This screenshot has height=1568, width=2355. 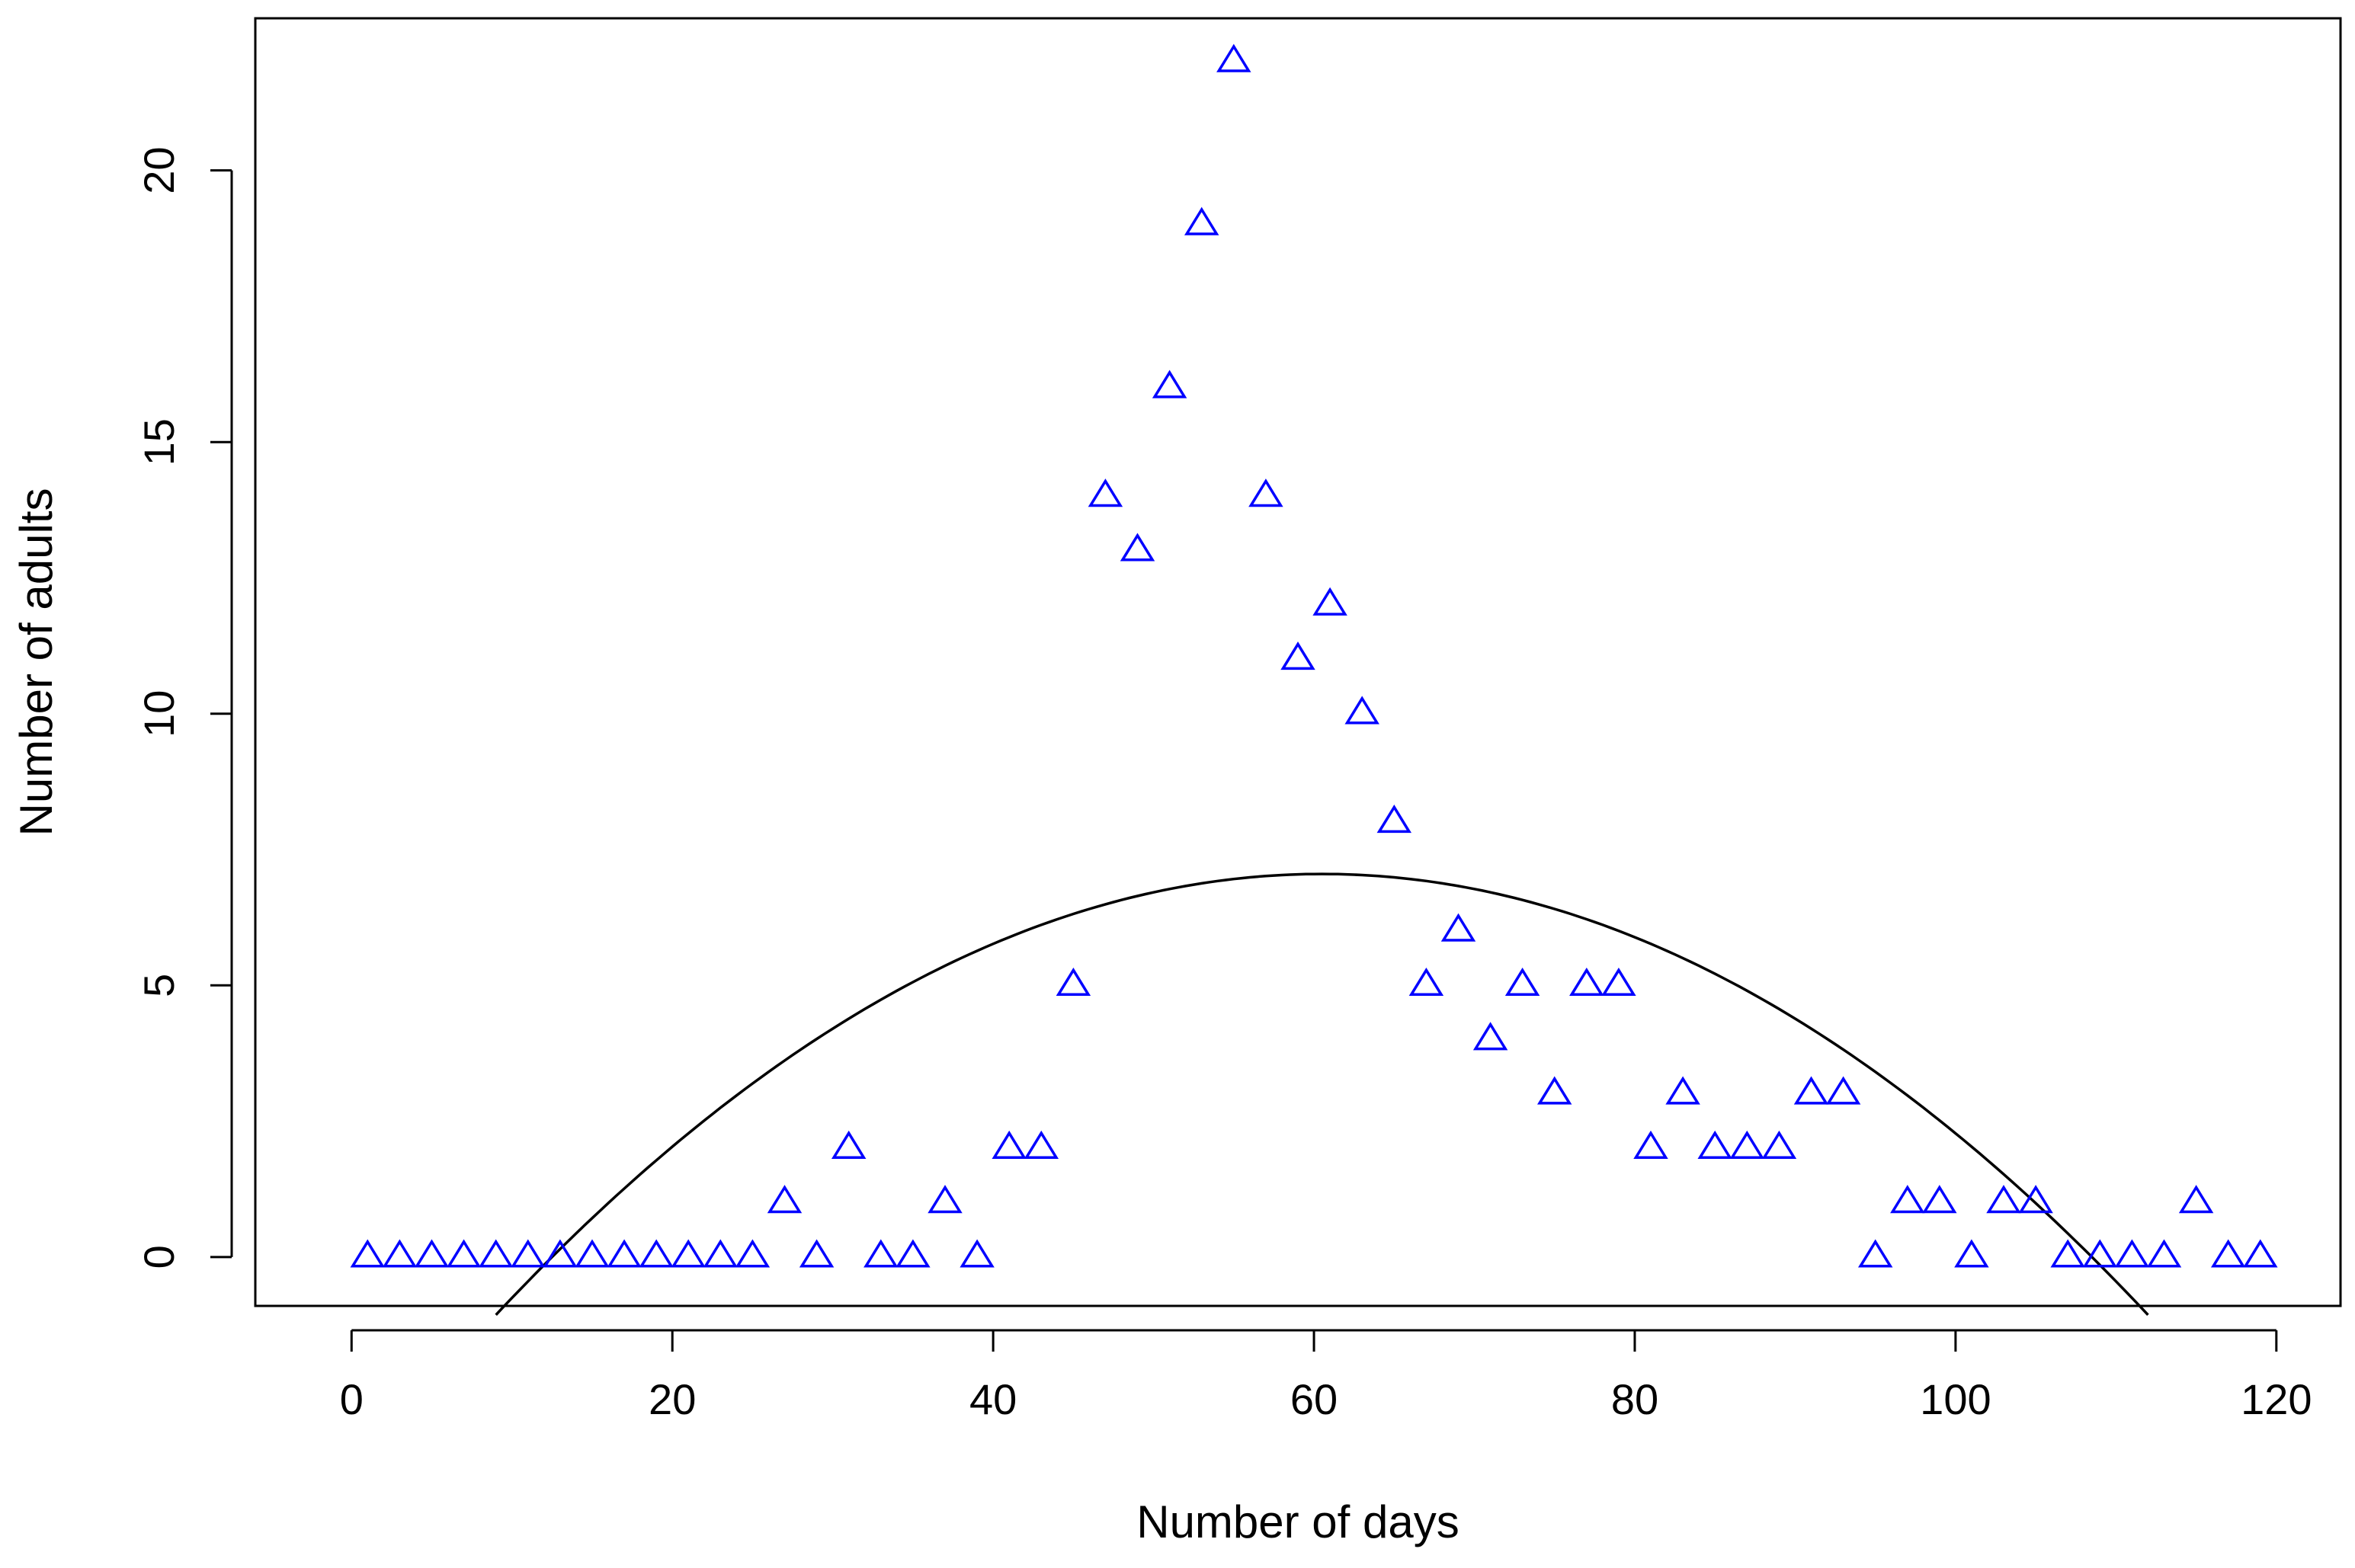 I want to click on x-tick-label: 40, so click(x=993, y=1399).